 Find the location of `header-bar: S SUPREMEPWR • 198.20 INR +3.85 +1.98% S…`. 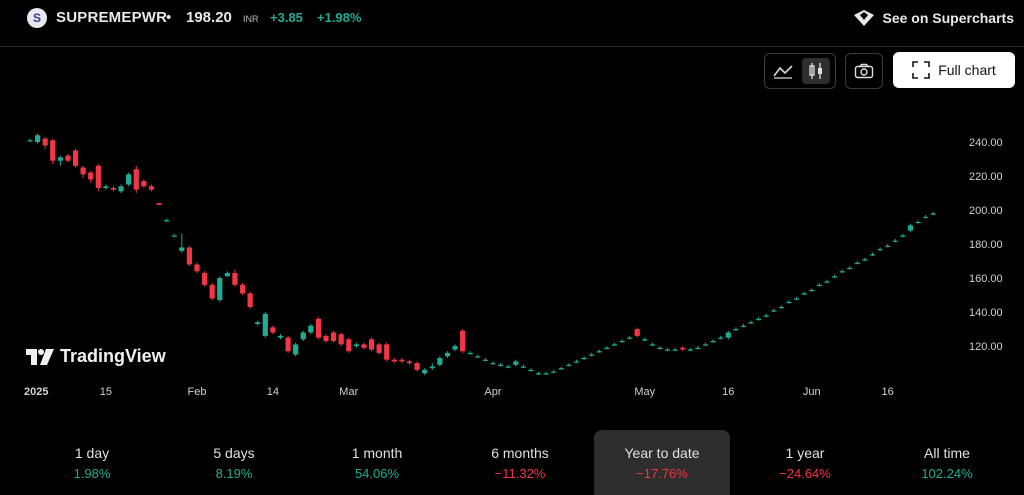

header-bar: S SUPREMEPWR • 198.20 INR +3.85 +1.98% S… is located at coordinates (512, 23).